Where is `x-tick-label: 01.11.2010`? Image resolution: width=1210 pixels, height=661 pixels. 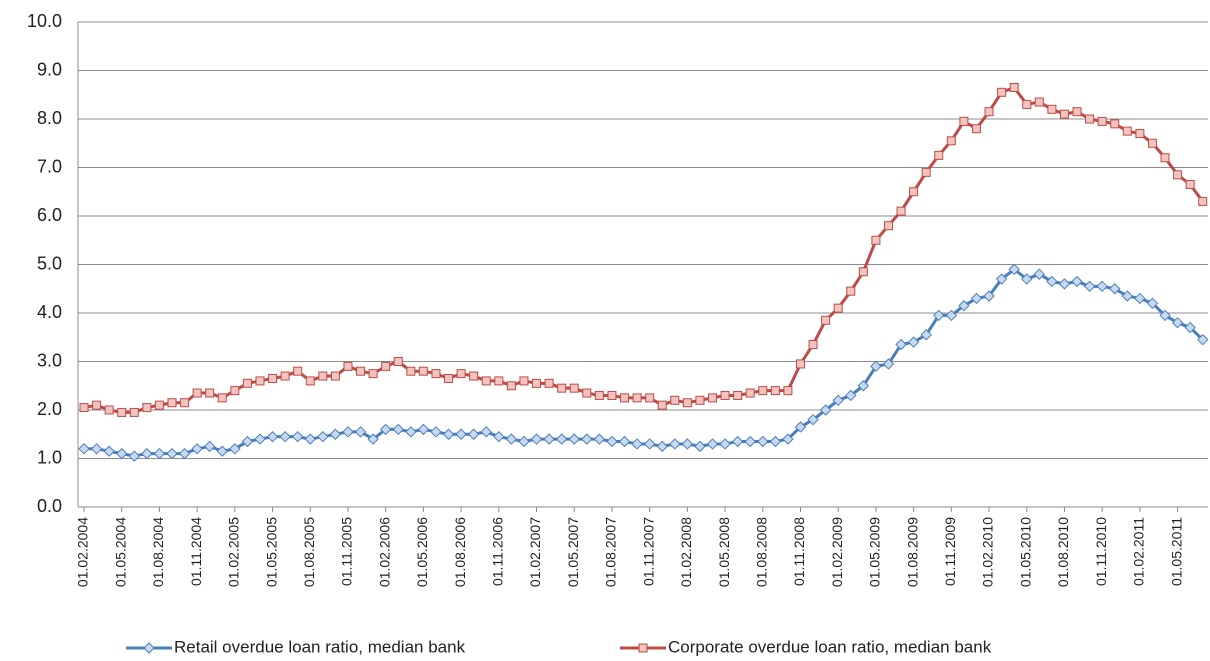
x-tick-label: 01.11.2010 is located at coordinates (1101, 551).